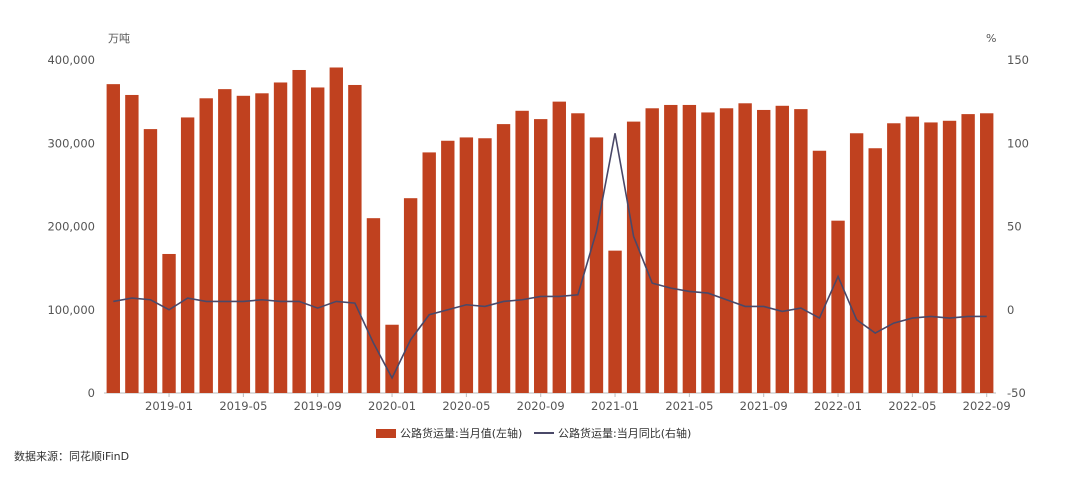 The height and width of the screenshot is (477, 1080). What do you see at coordinates (1010, 310) in the screenshot?
I see `right-tick-label: 0` at bounding box center [1010, 310].